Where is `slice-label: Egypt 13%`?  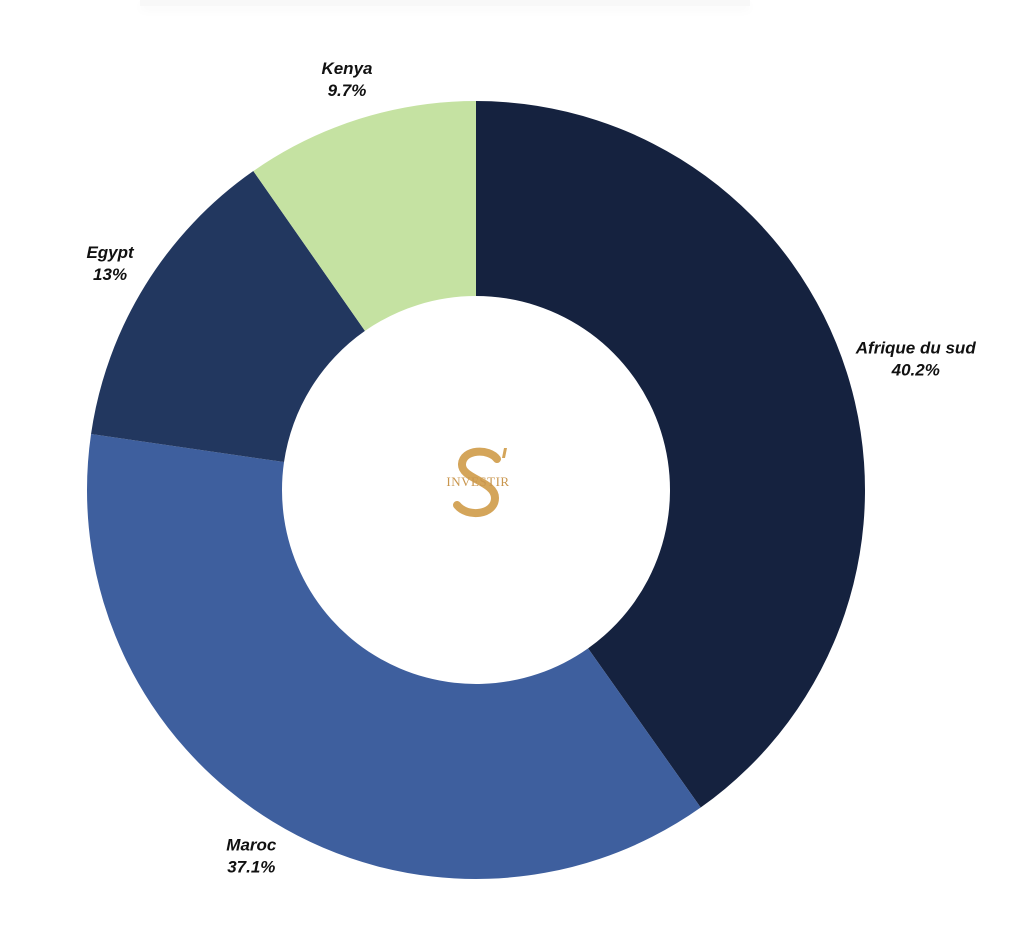
slice-label: Egypt 13% is located at coordinates (110, 263).